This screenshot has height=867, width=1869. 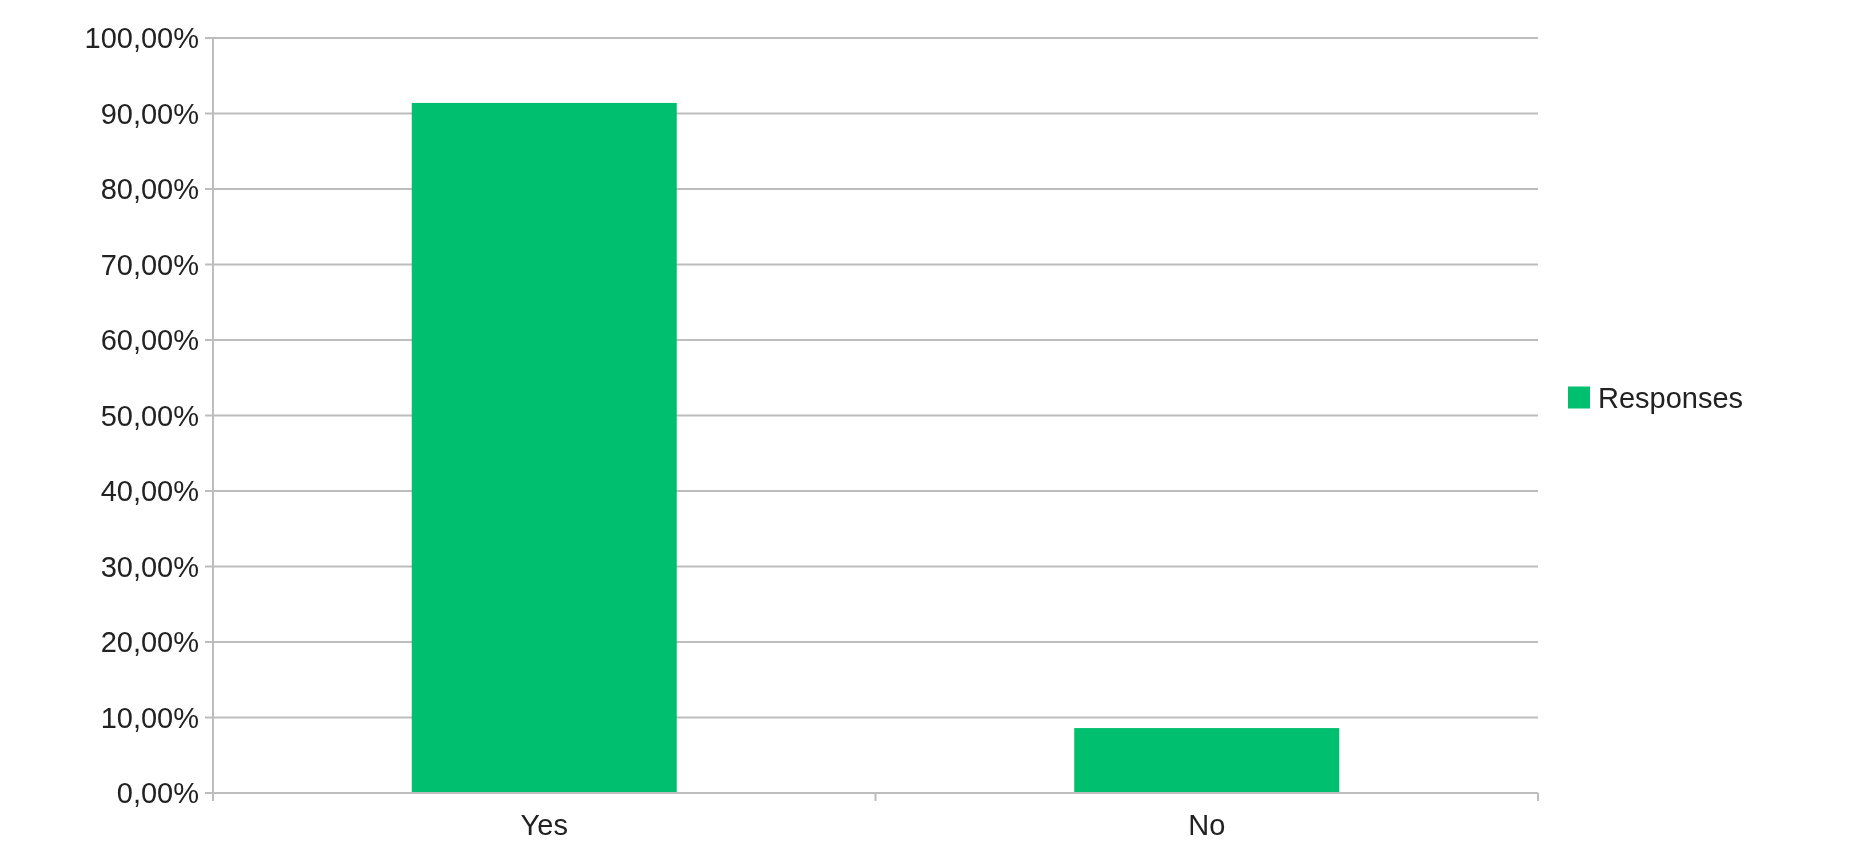 I want to click on y-tick-label: 90,00%, so click(x=149, y=113).